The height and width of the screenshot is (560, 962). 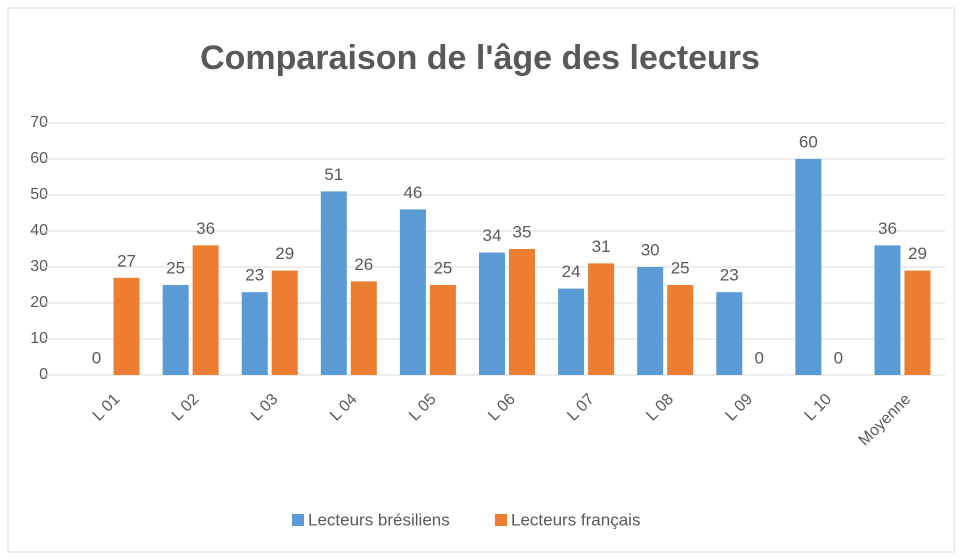 I want to click on data-label: 27, so click(x=126, y=260).